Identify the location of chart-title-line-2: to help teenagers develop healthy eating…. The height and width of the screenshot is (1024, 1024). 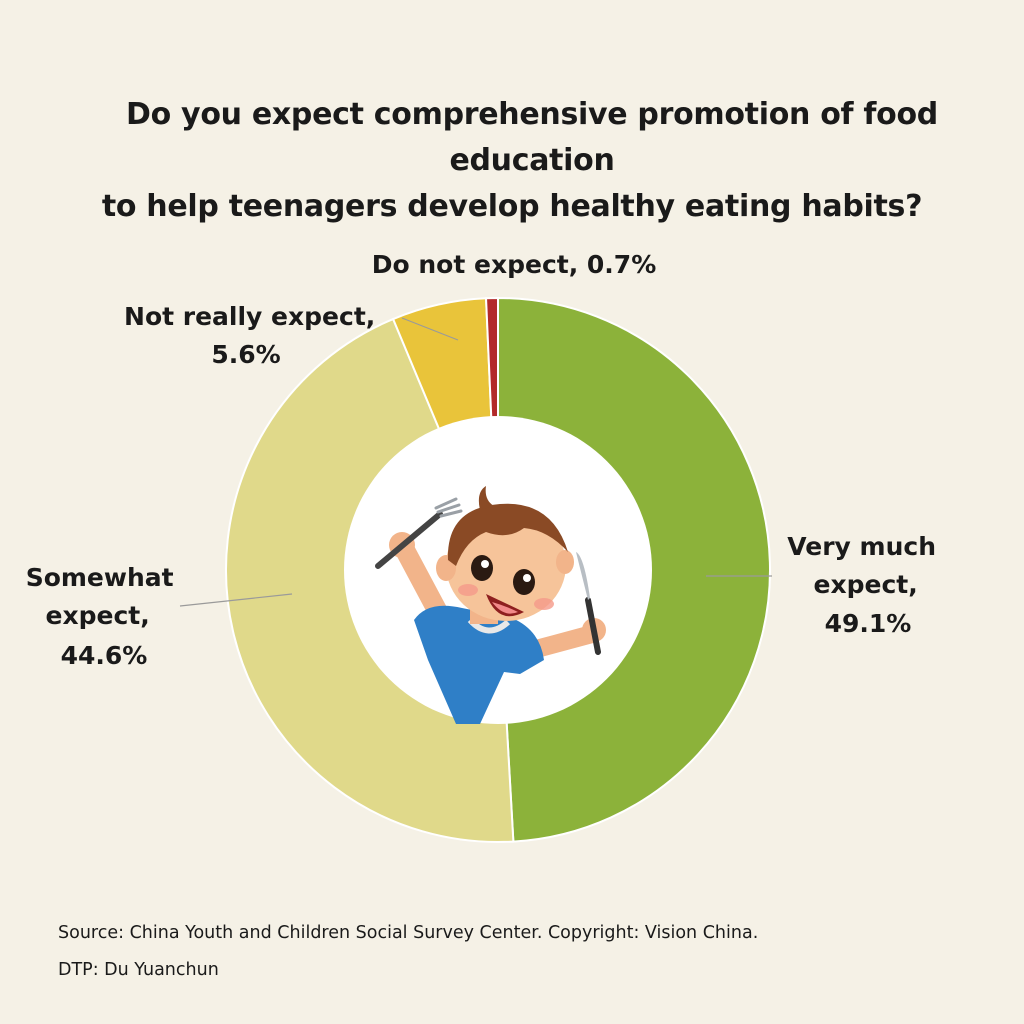
(512, 206).